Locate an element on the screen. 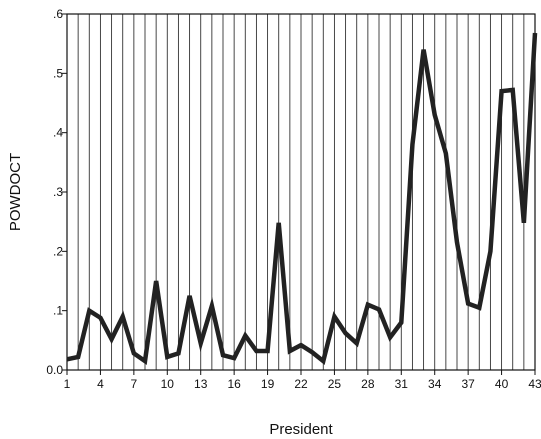  y-tick-label: .2 is located at coordinates (58, 251).